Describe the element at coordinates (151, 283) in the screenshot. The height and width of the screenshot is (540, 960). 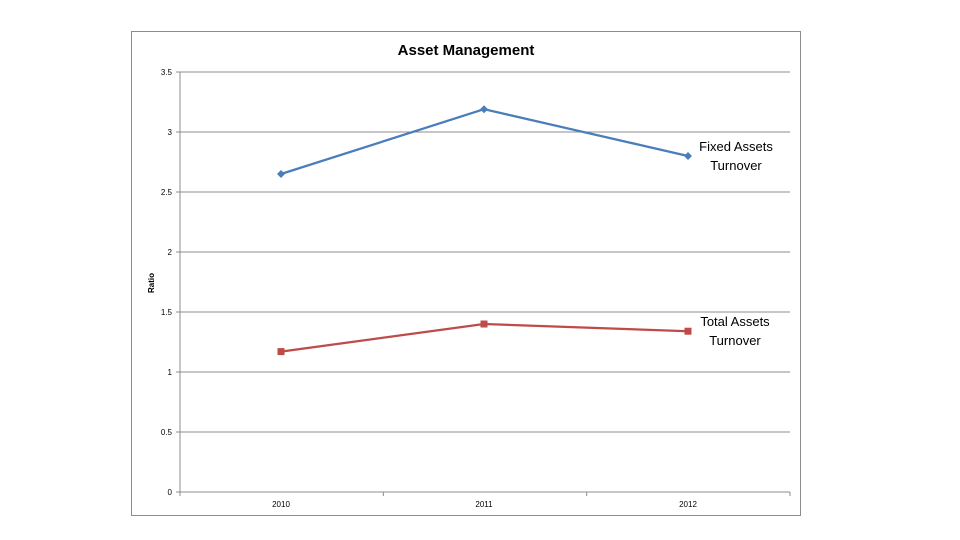
I see `y-axis-label: Ratio` at that location.